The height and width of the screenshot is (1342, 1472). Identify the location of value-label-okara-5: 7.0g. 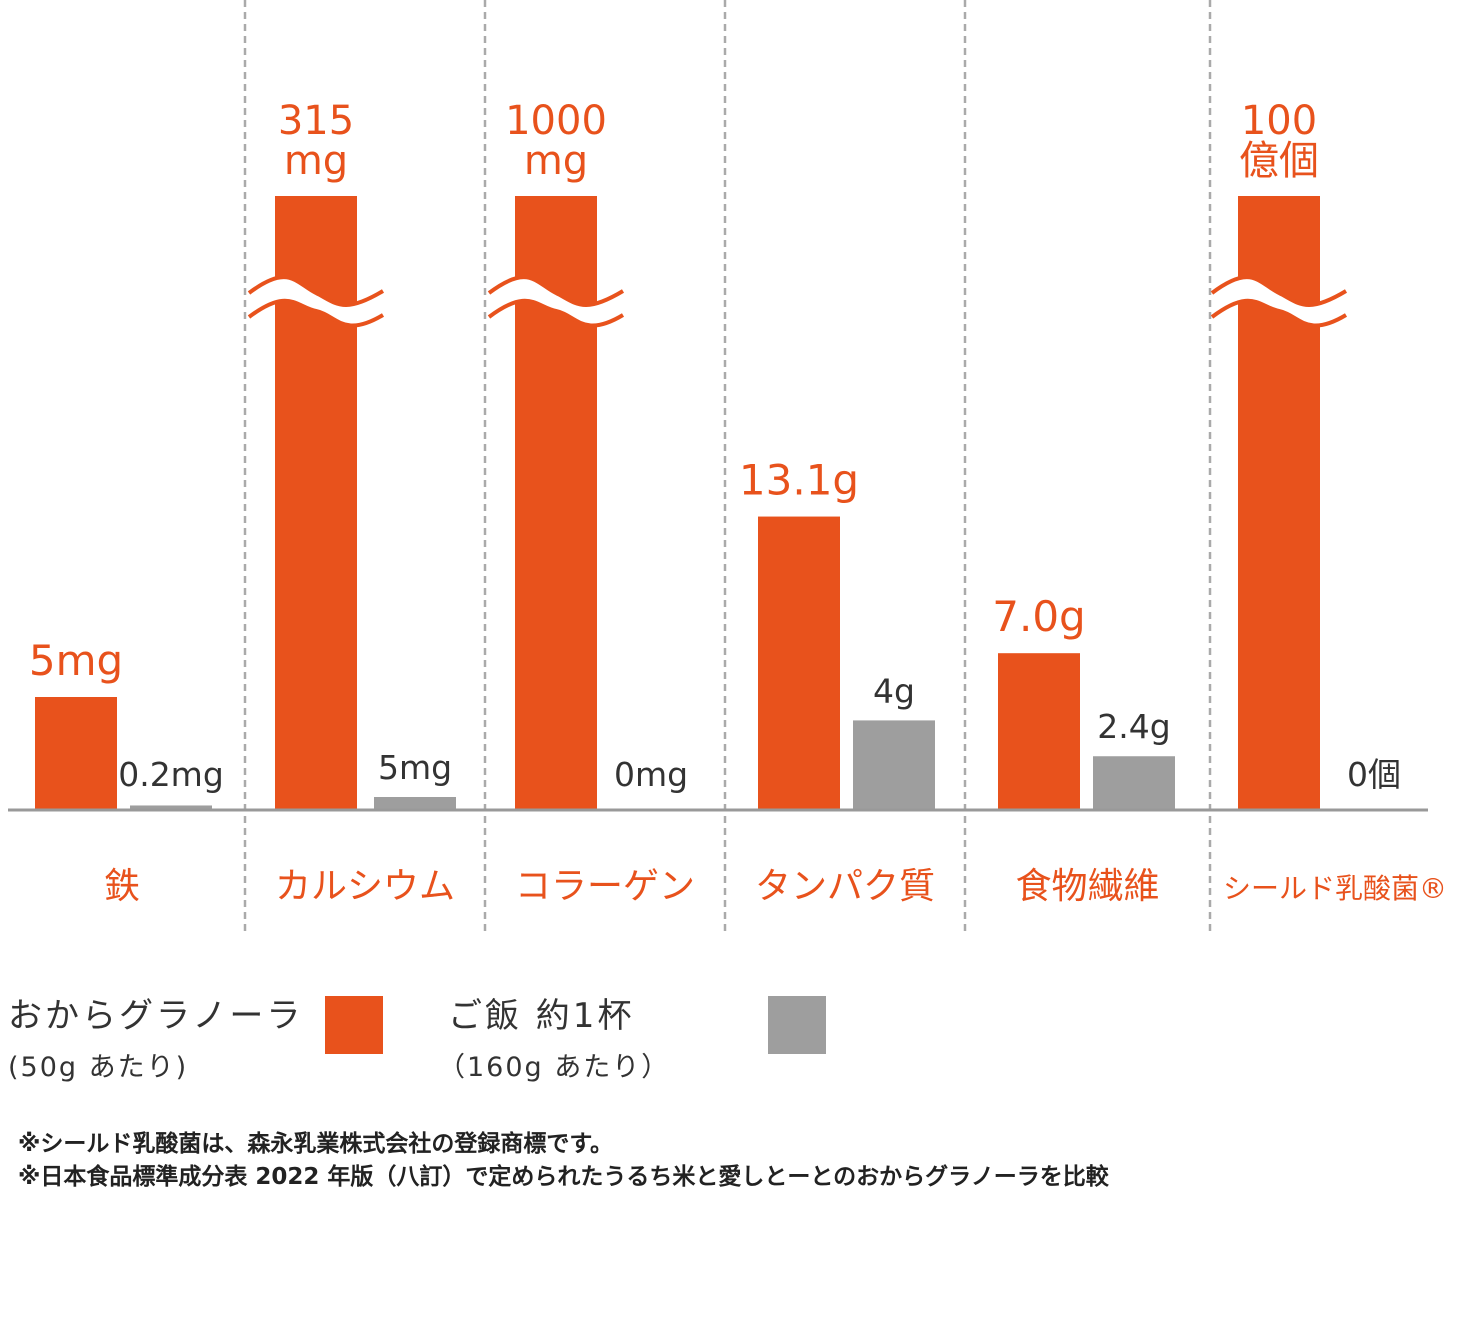
(1038, 616).